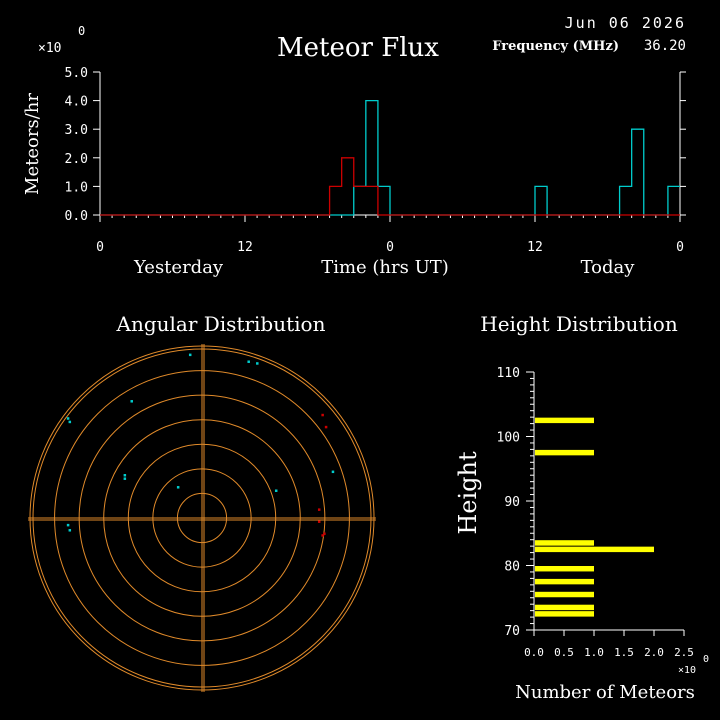 This screenshot has height=720, width=720. What do you see at coordinates (625, 23) in the screenshot?
I see `date-label: Jun 06 2026` at bounding box center [625, 23].